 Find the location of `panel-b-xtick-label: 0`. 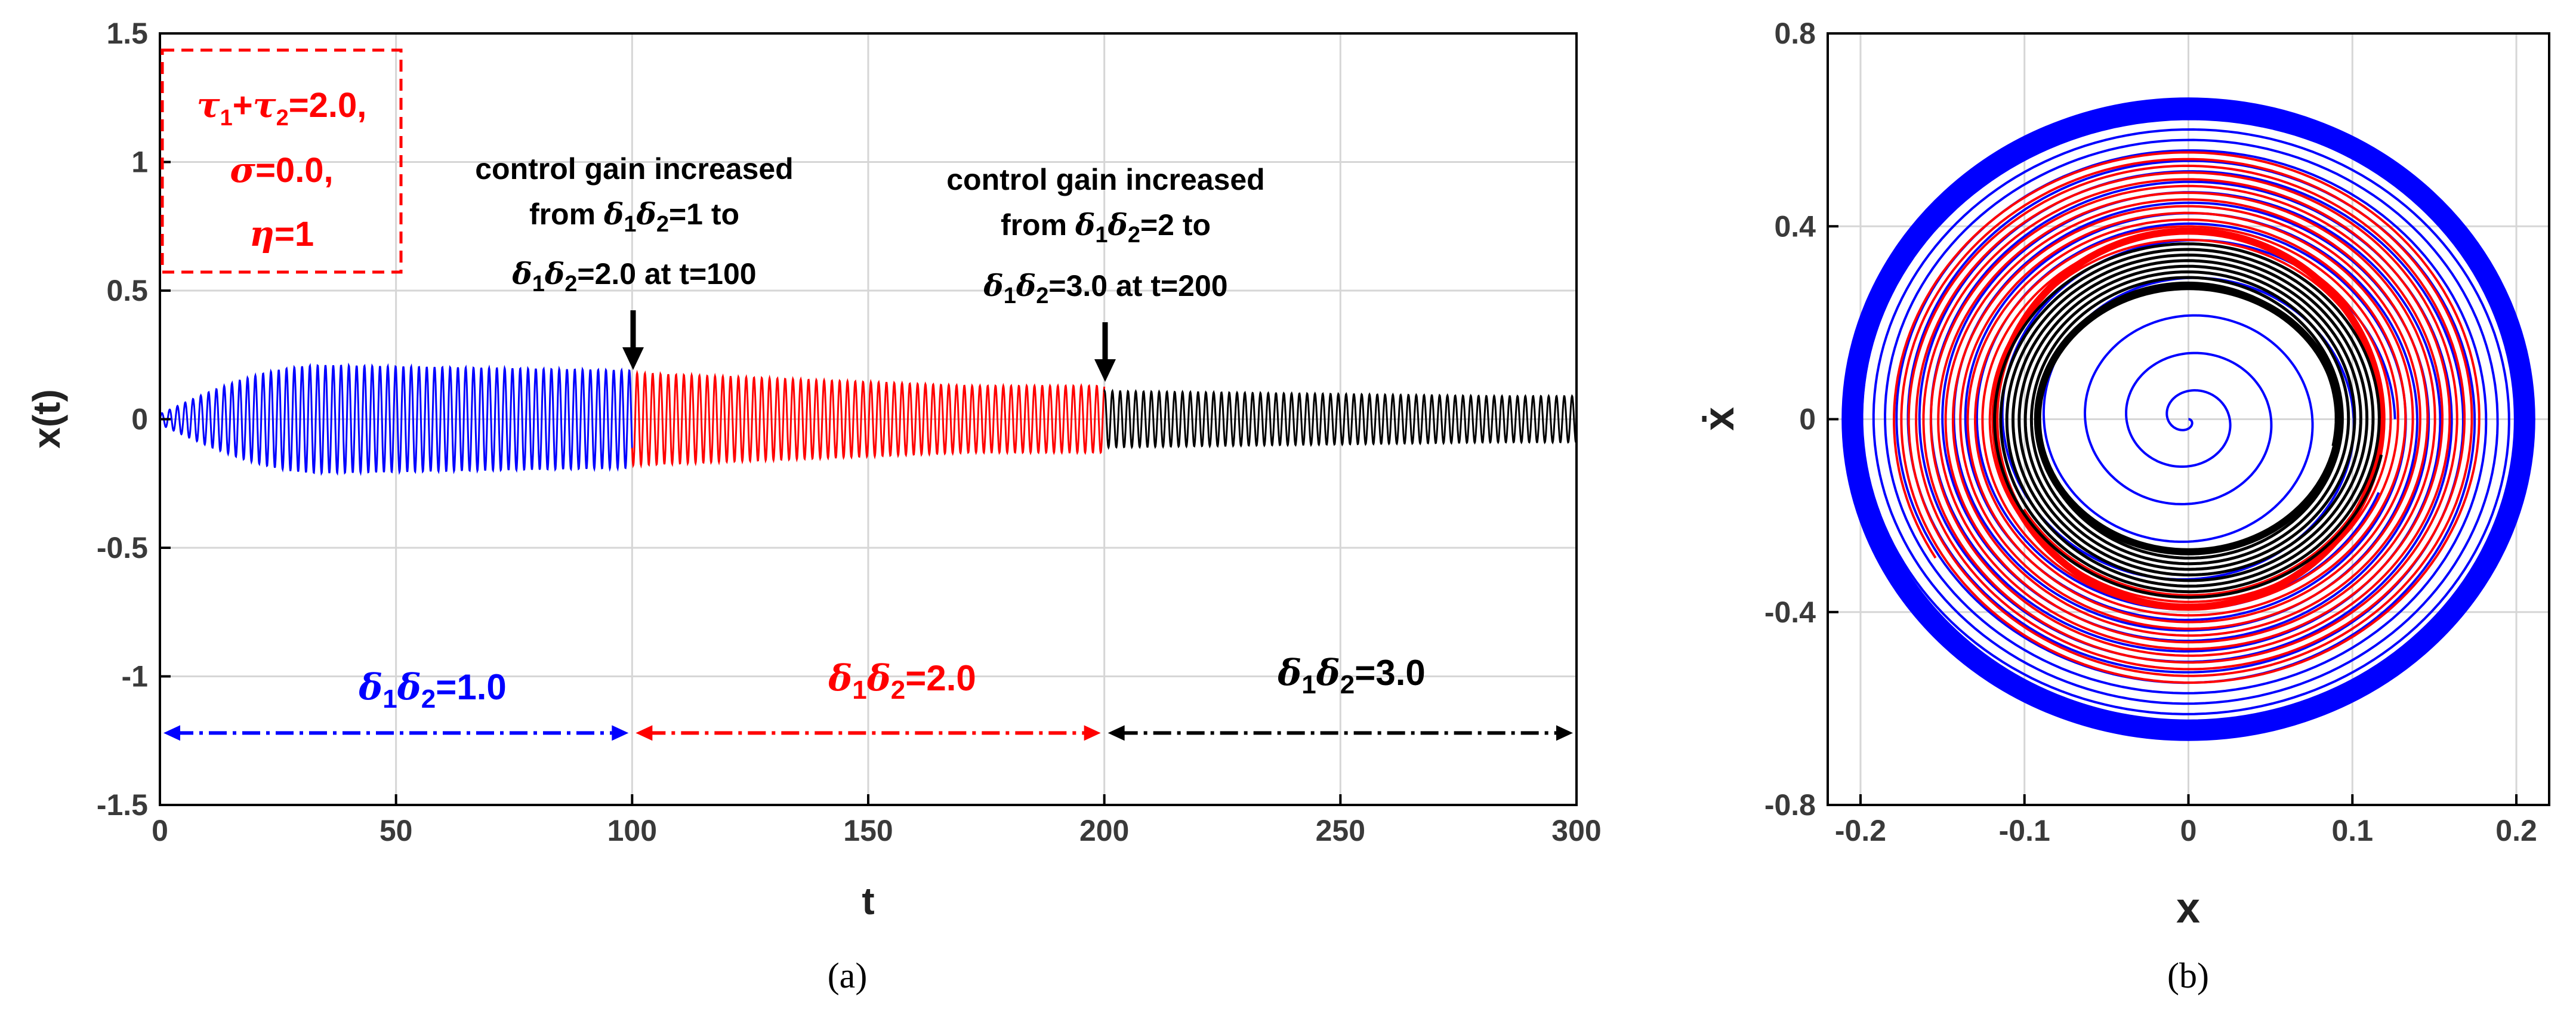

panel-b-xtick-label: 0 is located at coordinates (2188, 830).